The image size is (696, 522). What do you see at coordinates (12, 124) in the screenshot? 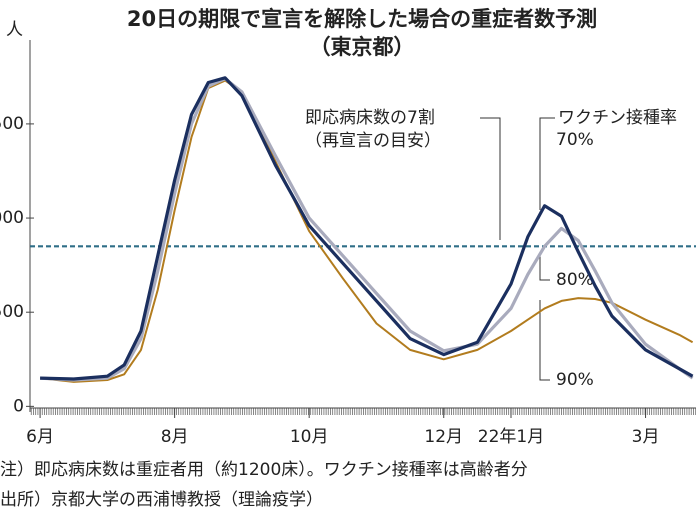
I see `y-tick-label: 1500` at bounding box center [12, 124].